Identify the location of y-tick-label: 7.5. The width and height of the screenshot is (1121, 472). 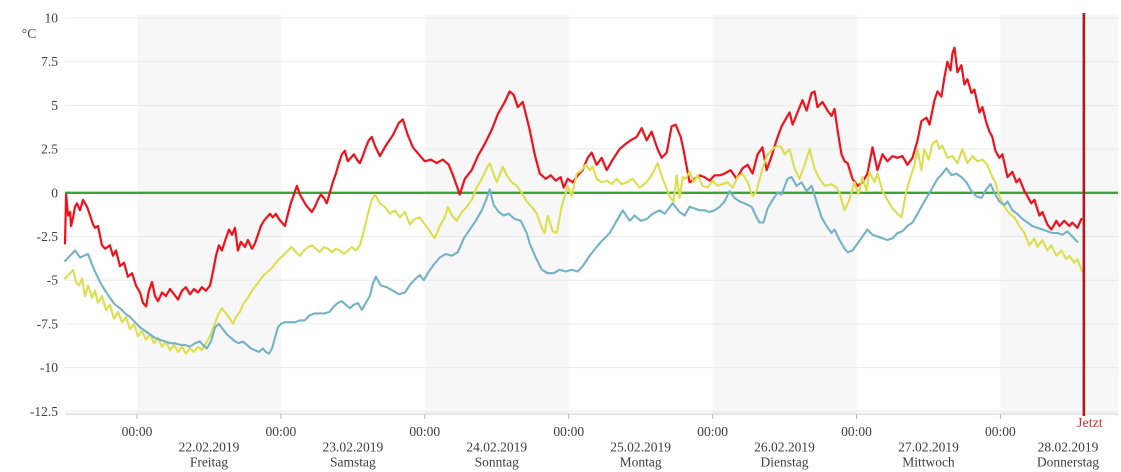
(49, 61).